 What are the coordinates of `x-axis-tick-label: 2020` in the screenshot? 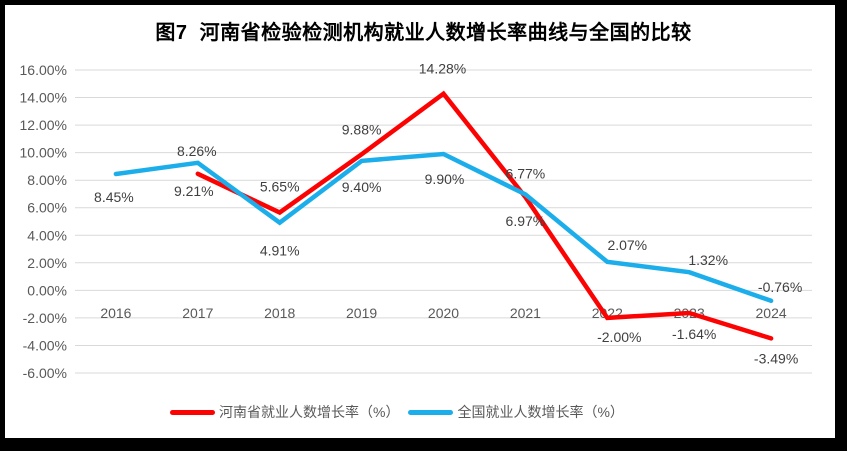 It's located at (443, 313).